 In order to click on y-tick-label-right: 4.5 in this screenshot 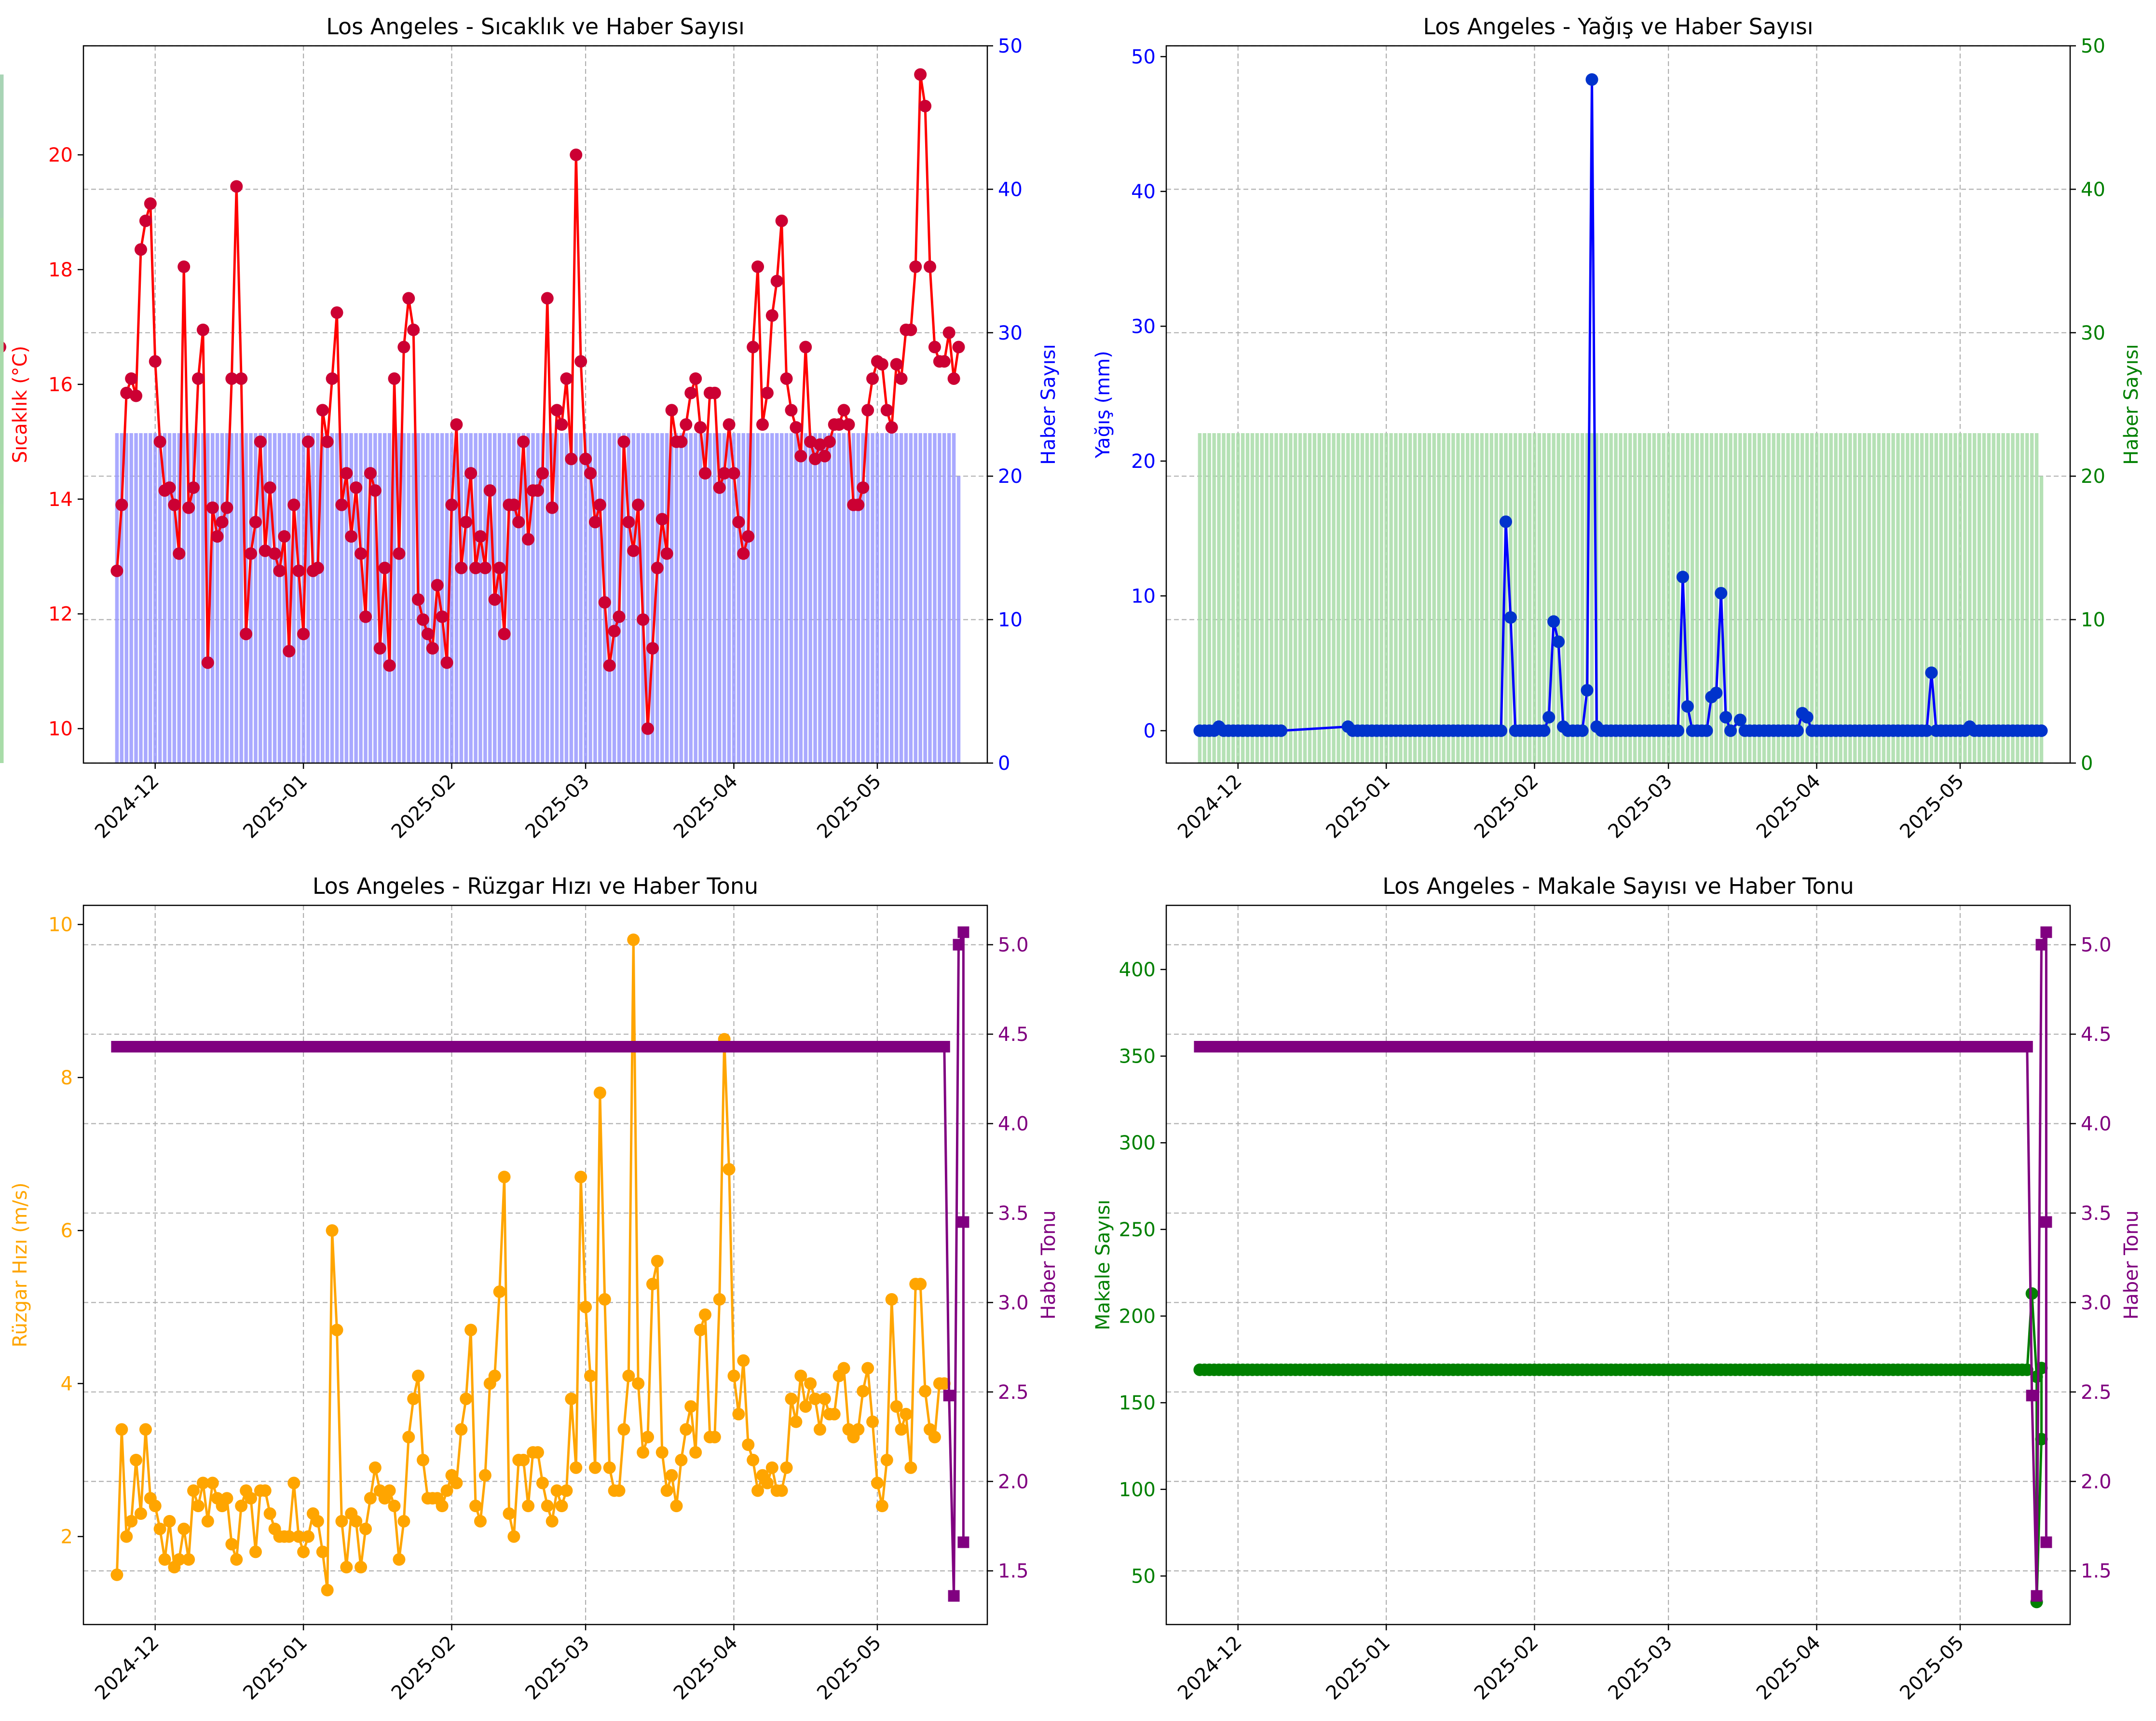, I will do `click(2096, 1035)`.